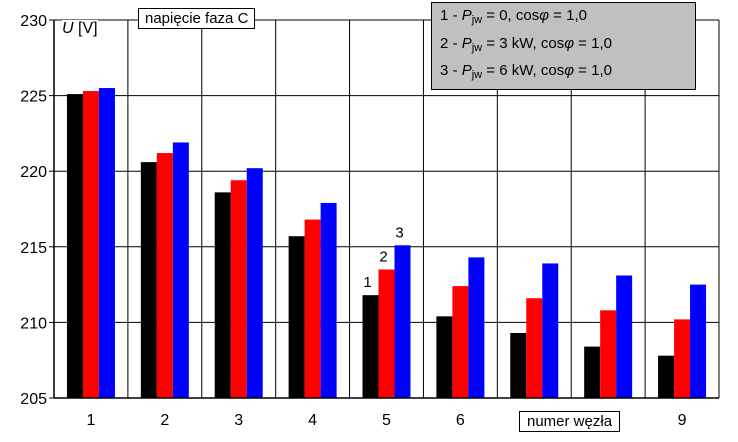 The height and width of the screenshot is (442, 738). Describe the element at coordinates (33, 97) in the screenshot. I see `y-tick-label: 225` at that location.